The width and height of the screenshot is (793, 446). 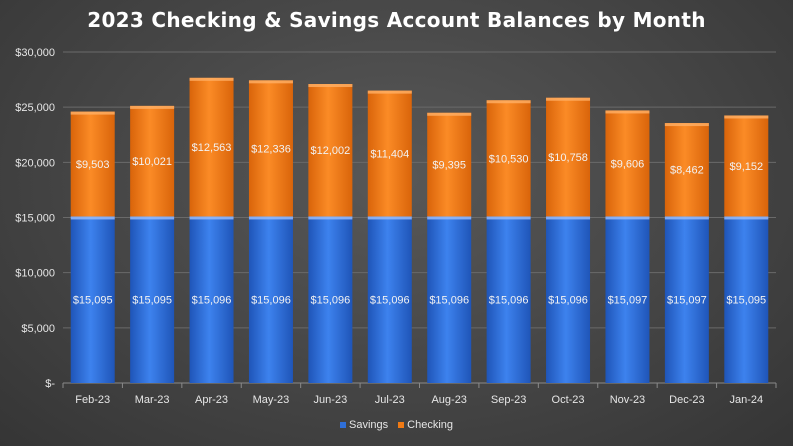 I want to click on x-tick-label: Apr-23, so click(x=211, y=400).